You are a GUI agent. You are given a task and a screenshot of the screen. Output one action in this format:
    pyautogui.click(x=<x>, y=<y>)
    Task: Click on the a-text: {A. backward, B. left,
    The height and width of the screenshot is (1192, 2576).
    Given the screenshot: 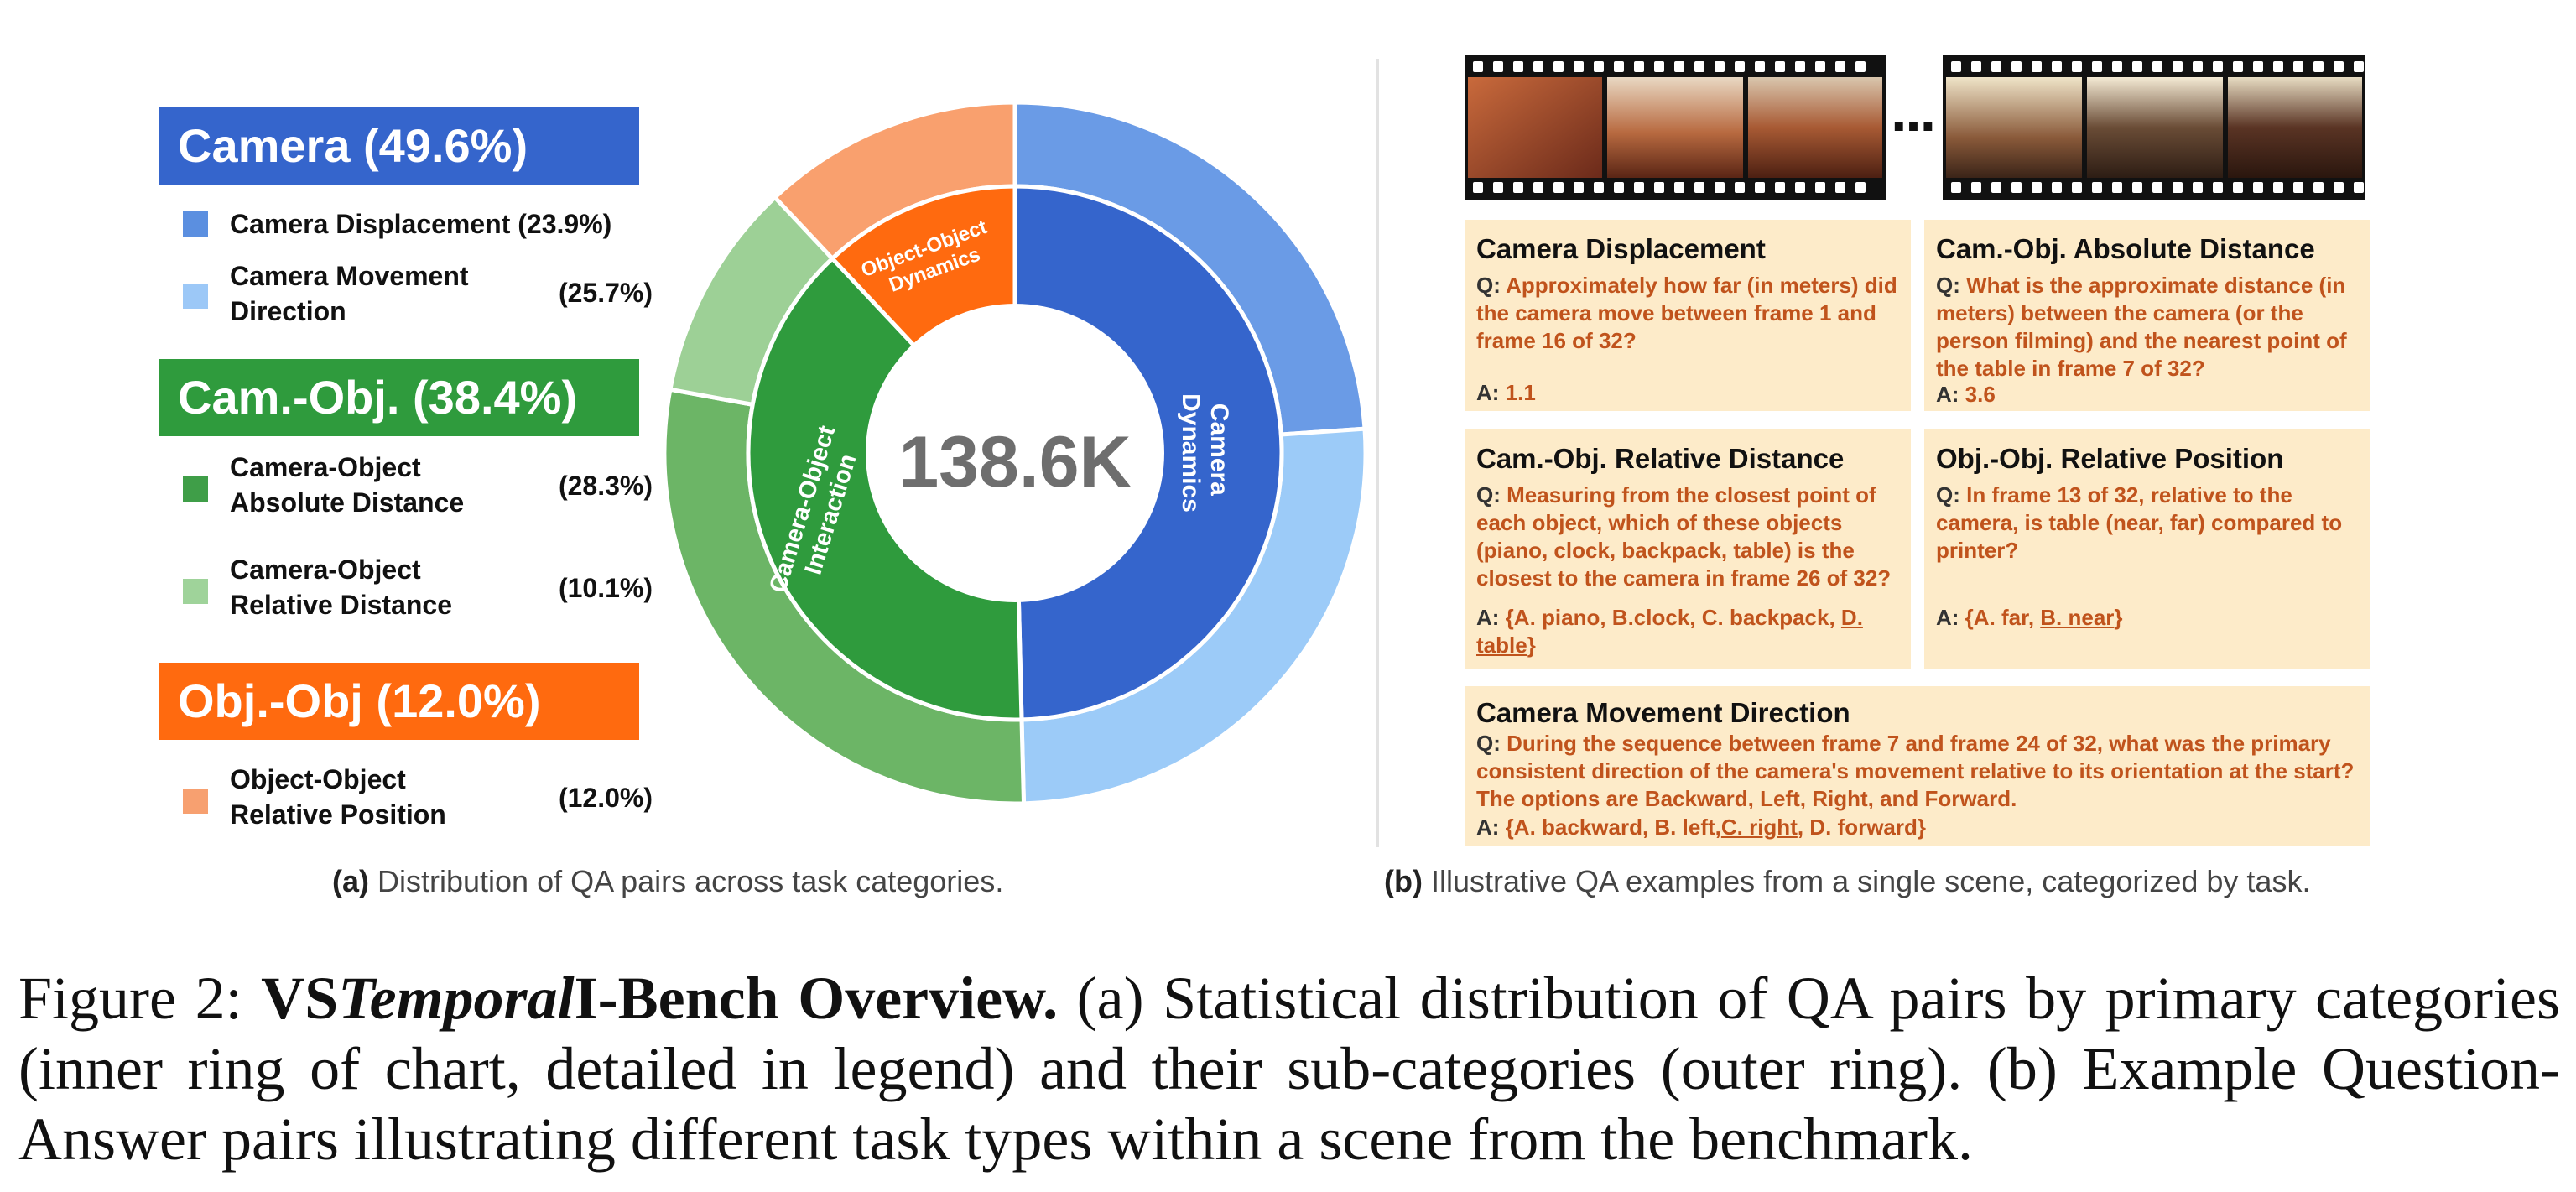 What is the action you would take?
    pyautogui.click(x=1613, y=827)
    